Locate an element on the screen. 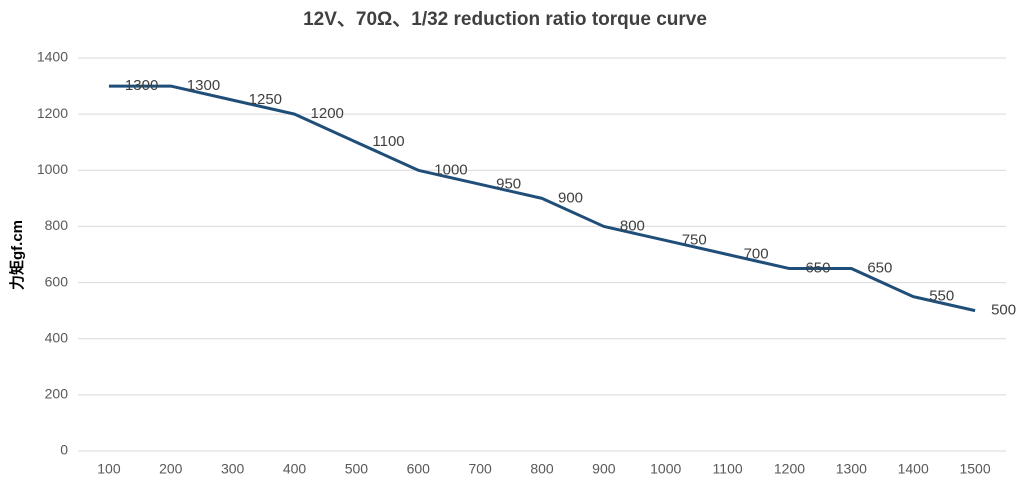 The height and width of the screenshot is (485, 1019). y-tick-label: 600 is located at coordinates (57, 281).